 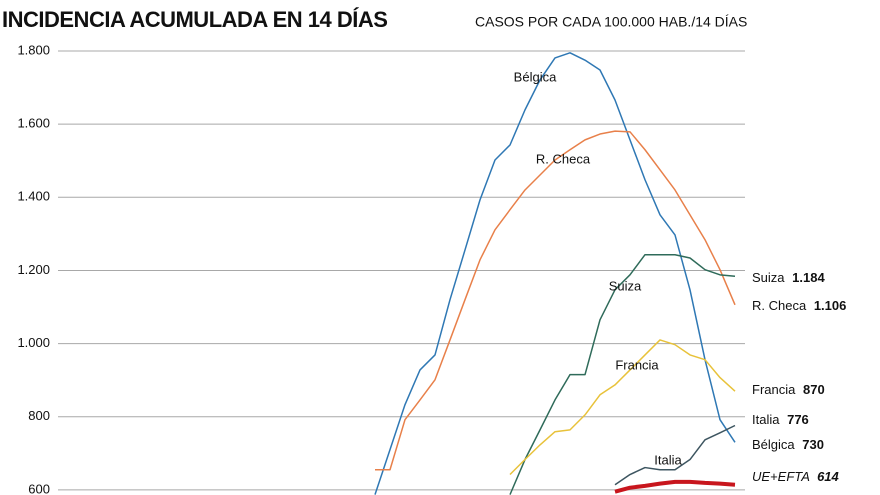 What do you see at coordinates (39, 415) in the screenshot?
I see `y-tick-label: 800` at bounding box center [39, 415].